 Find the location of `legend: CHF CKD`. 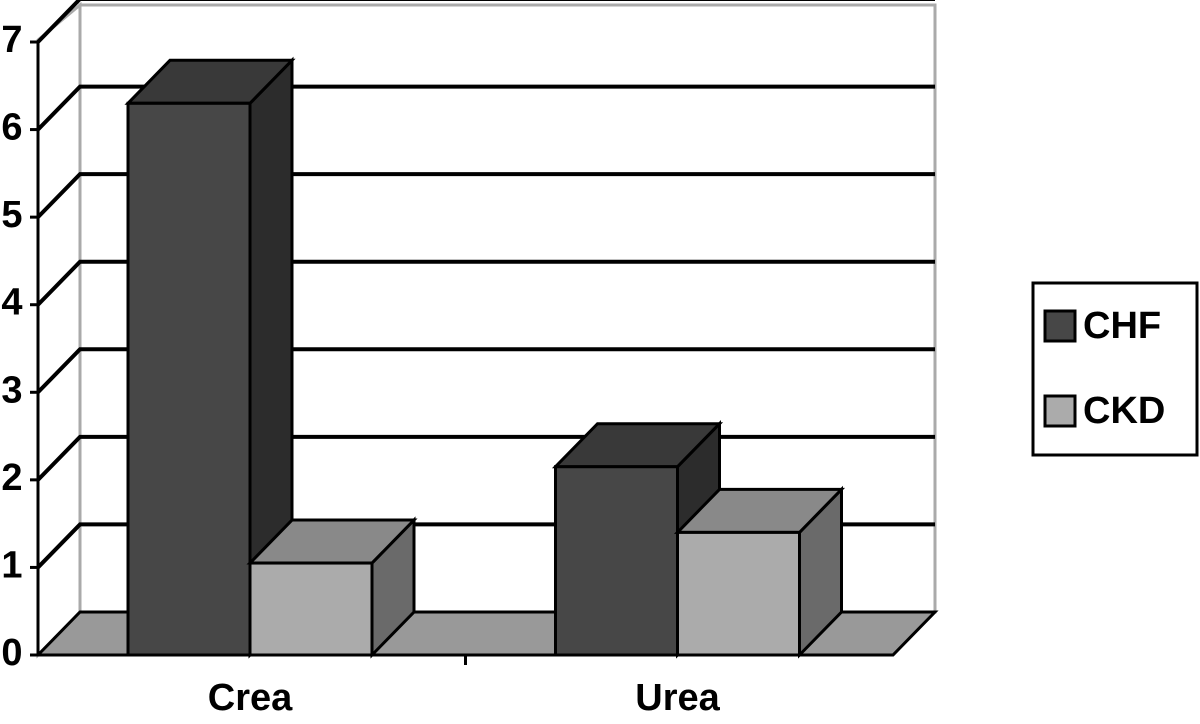

legend: CHF CKD is located at coordinates (1115, 369).